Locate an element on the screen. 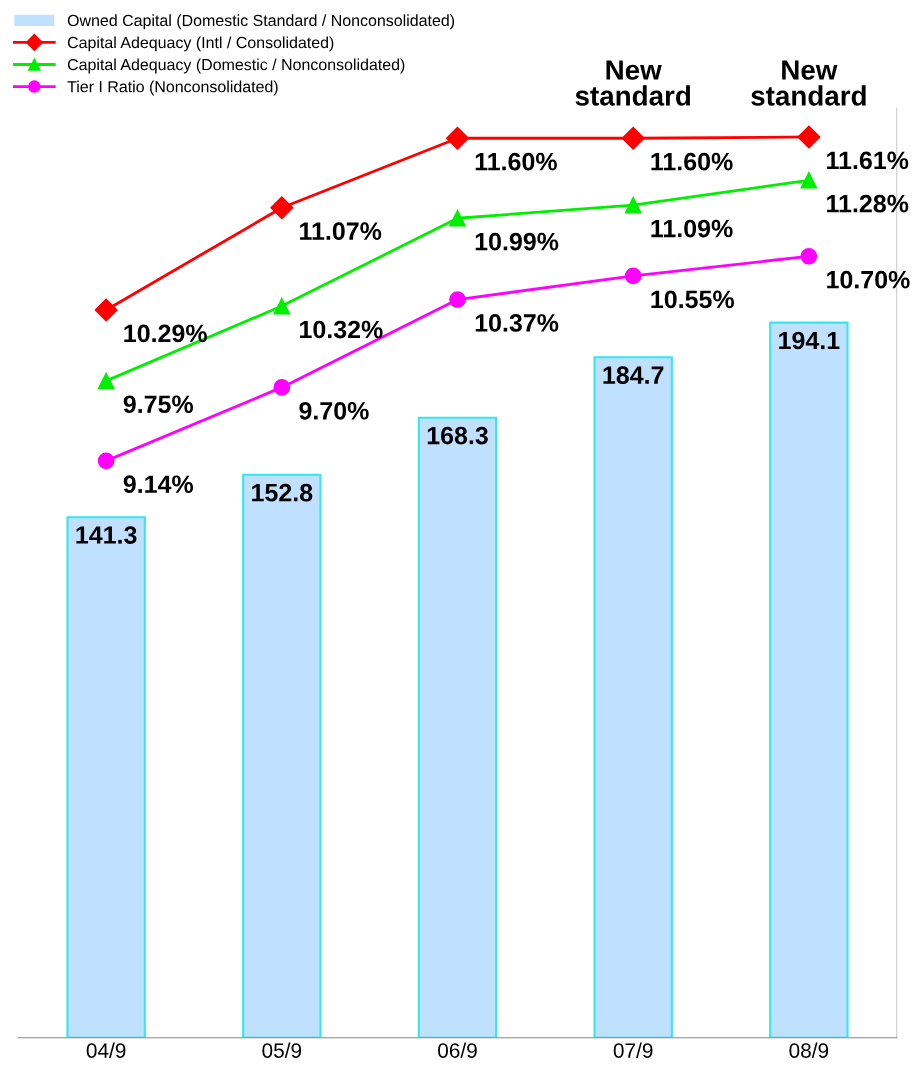 This screenshot has height=1081, width=915. data-label: 10.55% is located at coordinates (692, 299).